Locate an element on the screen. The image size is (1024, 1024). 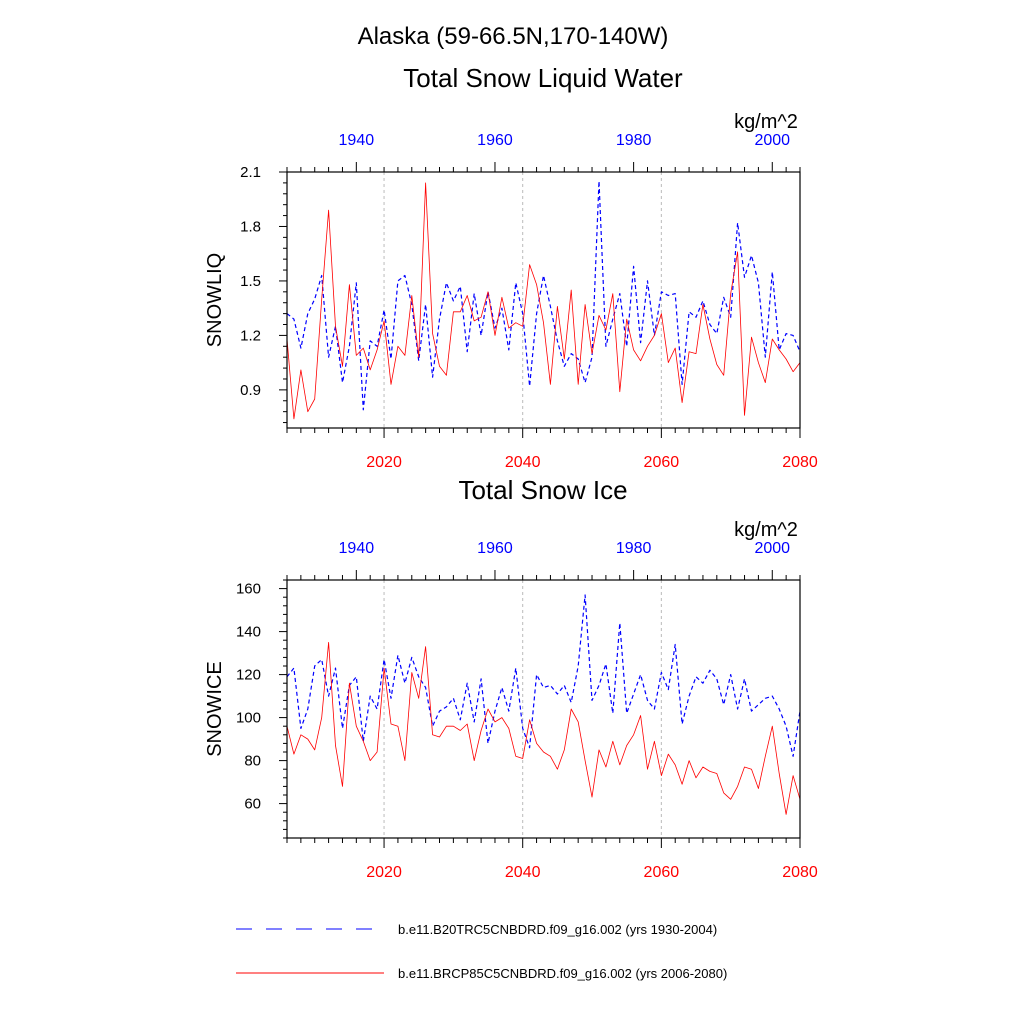
snowice-ytick-label: 140 is located at coordinates (248, 632).